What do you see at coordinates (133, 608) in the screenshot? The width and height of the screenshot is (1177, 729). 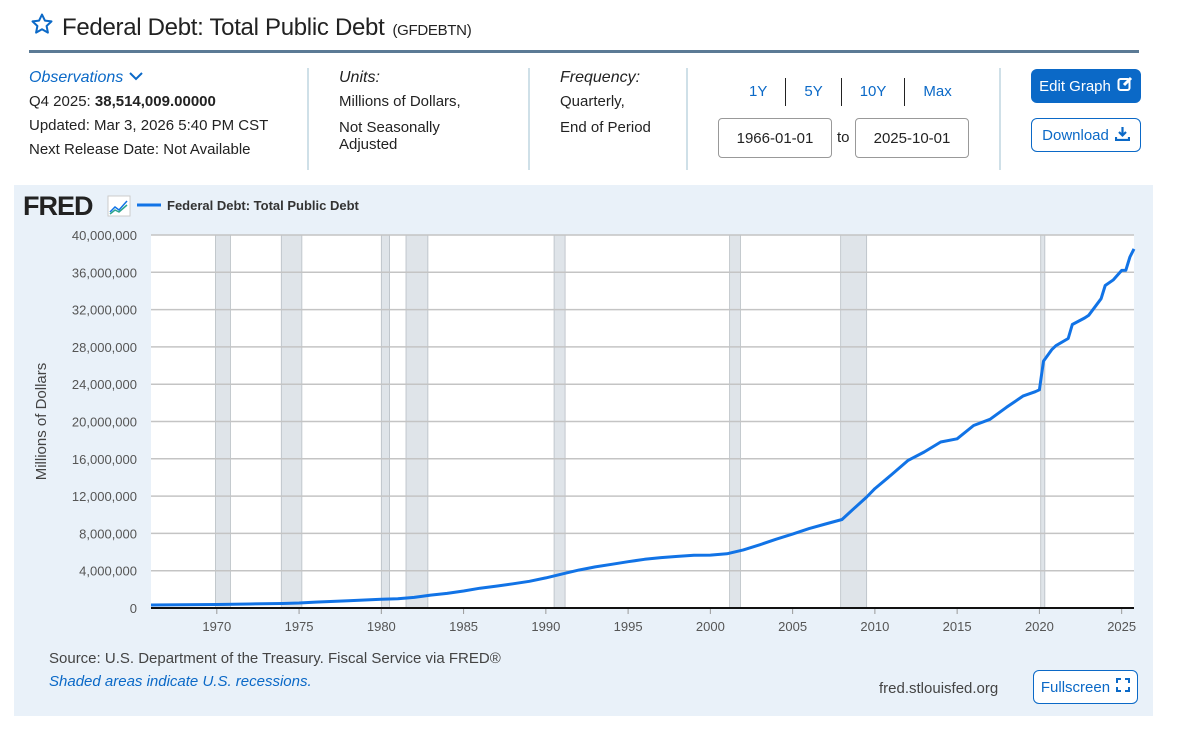 I see `y-tick-label: 0` at bounding box center [133, 608].